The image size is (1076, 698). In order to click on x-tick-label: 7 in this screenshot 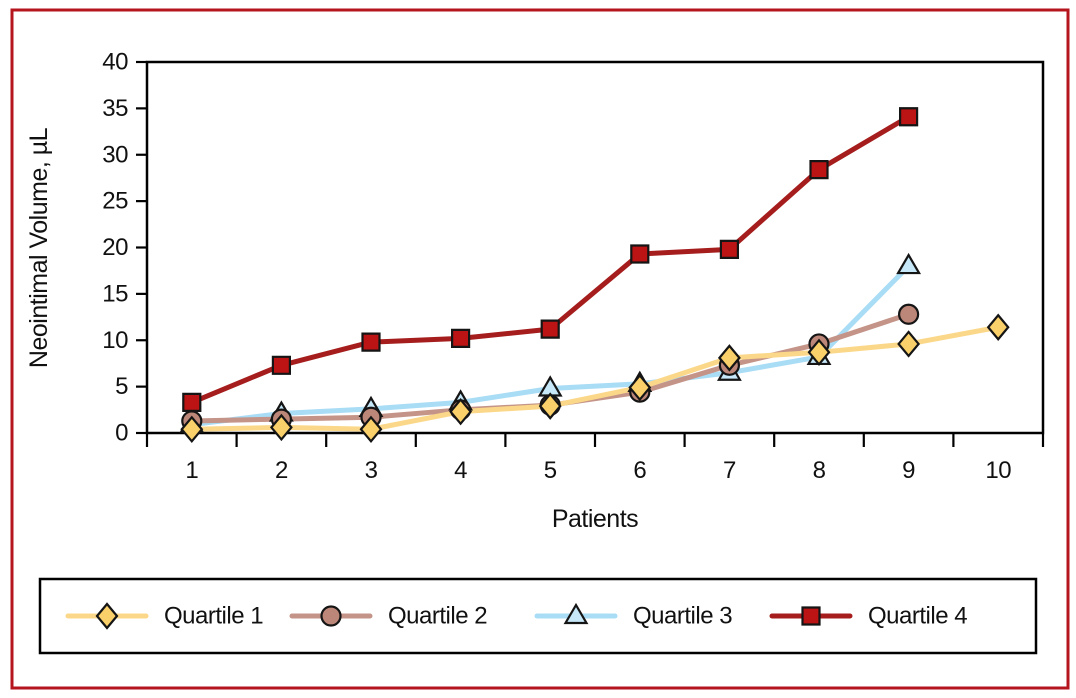, I will do `click(729, 470)`.